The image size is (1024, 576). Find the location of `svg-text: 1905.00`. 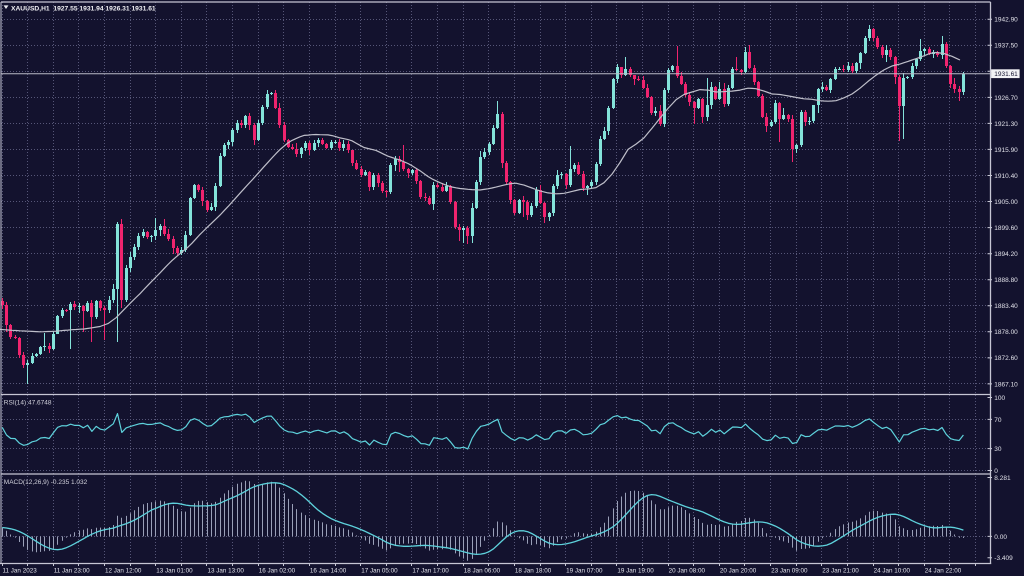

svg-text: 1905.00 is located at coordinates (1006, 202).